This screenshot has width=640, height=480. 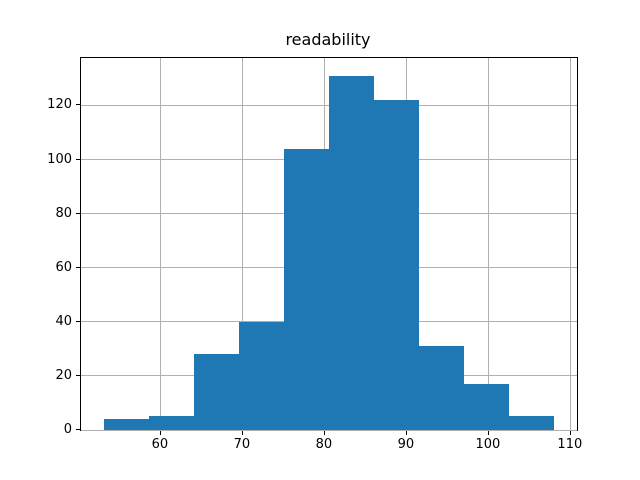 What do you see at coordinates (324, 444) in the screenshot?
I see `x-tick-label: 80` at bounding box center [324, 444].